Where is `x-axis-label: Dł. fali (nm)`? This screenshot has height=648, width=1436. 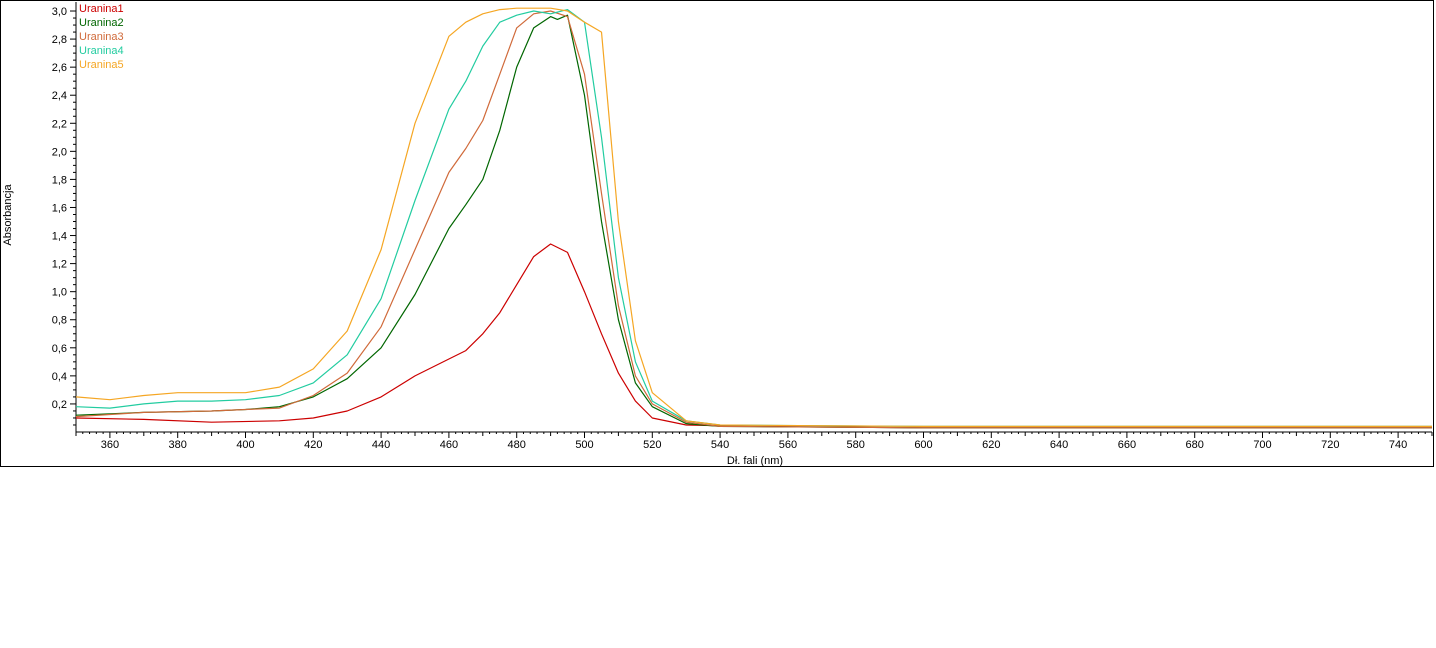 x-axis-label: Dł. fali (nm) is located at coordinates (755, 461).